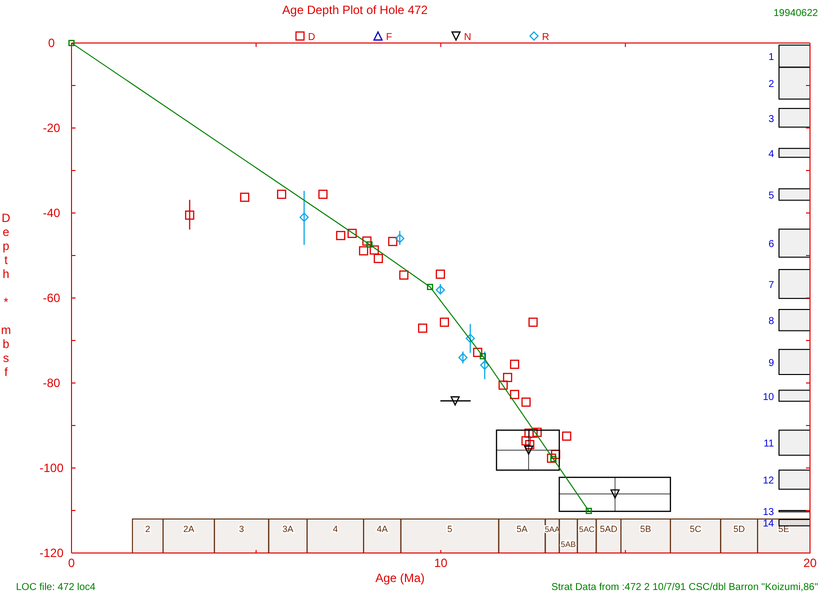  Describe the element at coordinates (771, 322) in the screenshot. I see `band-label: 8` at that location.